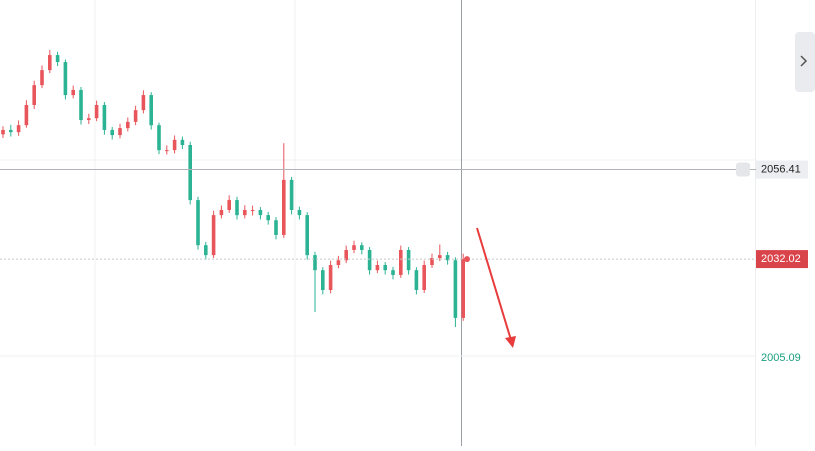 Image resolution: width=815 pixels, height=451 pixels. What do you see at coordinates (494, 284) in the screenshot?
I see `annotation-arrow` at bounding box center [494, 284].